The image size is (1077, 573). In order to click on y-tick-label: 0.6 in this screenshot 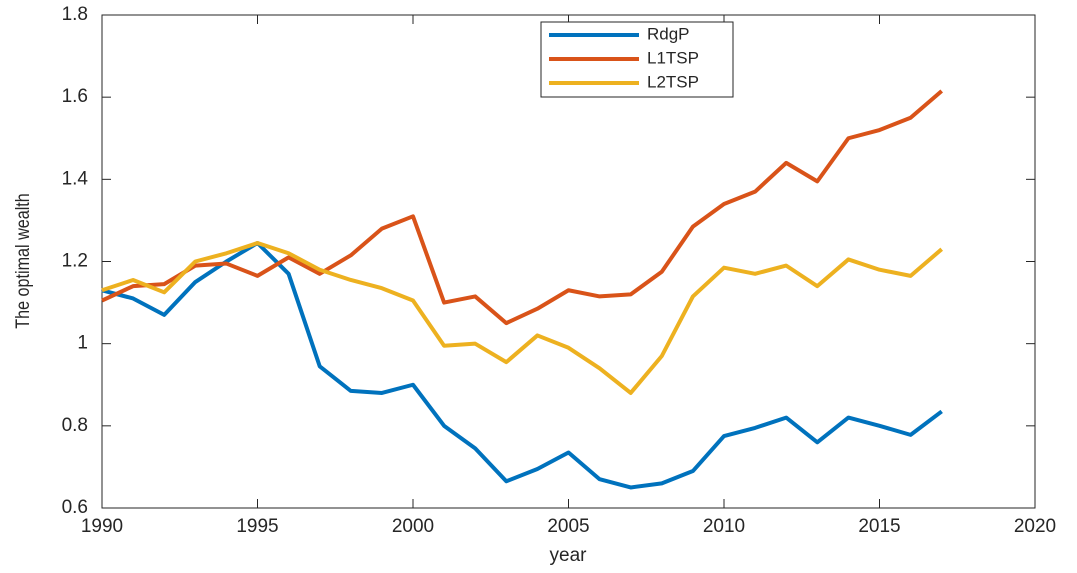, I will do `click(75, 507)`.